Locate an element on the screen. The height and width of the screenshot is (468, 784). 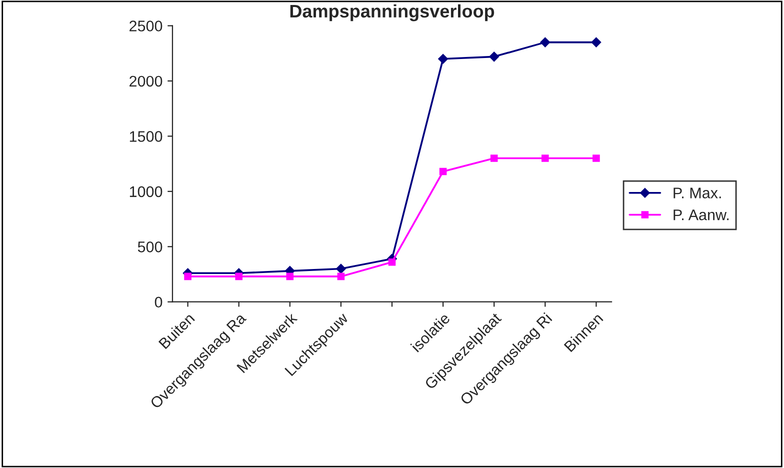
legend-label: P. Aanw. is located at coordinates (701, 215).